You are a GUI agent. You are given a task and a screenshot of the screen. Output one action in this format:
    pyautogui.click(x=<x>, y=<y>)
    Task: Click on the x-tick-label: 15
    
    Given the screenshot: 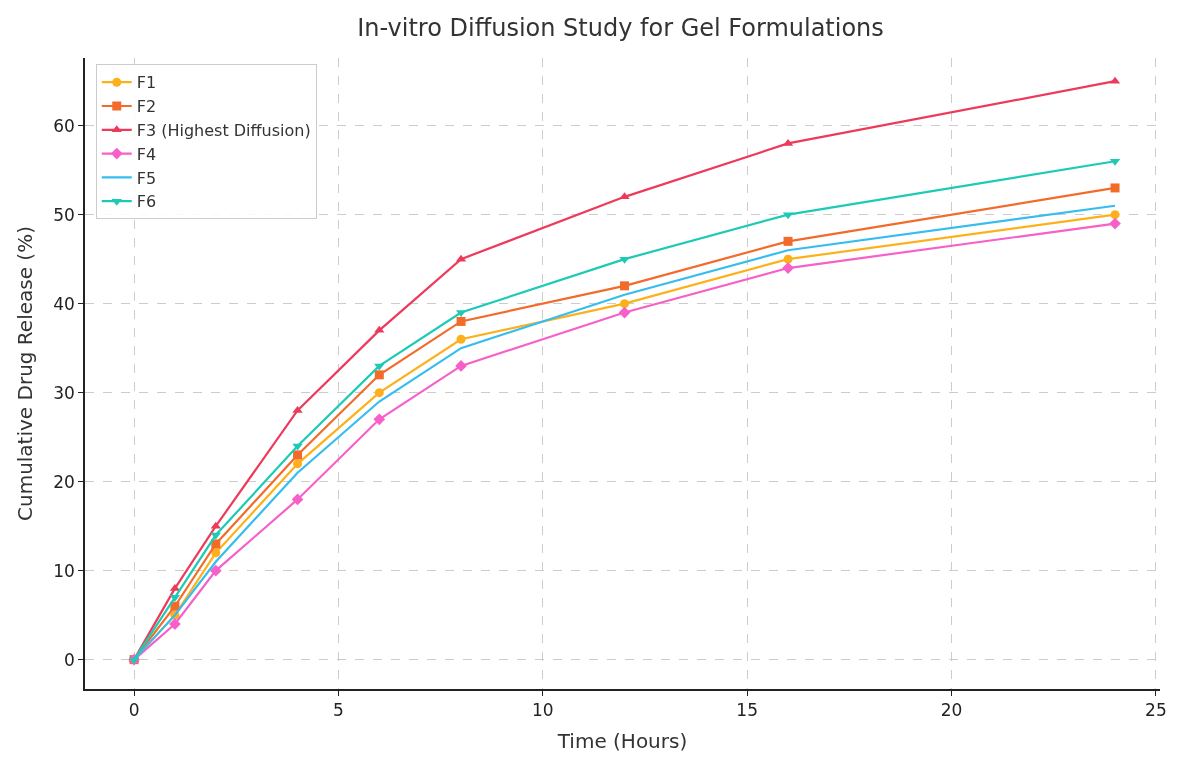 What is the action you would take?
    pyautogui.click(x=747, y=710)
    